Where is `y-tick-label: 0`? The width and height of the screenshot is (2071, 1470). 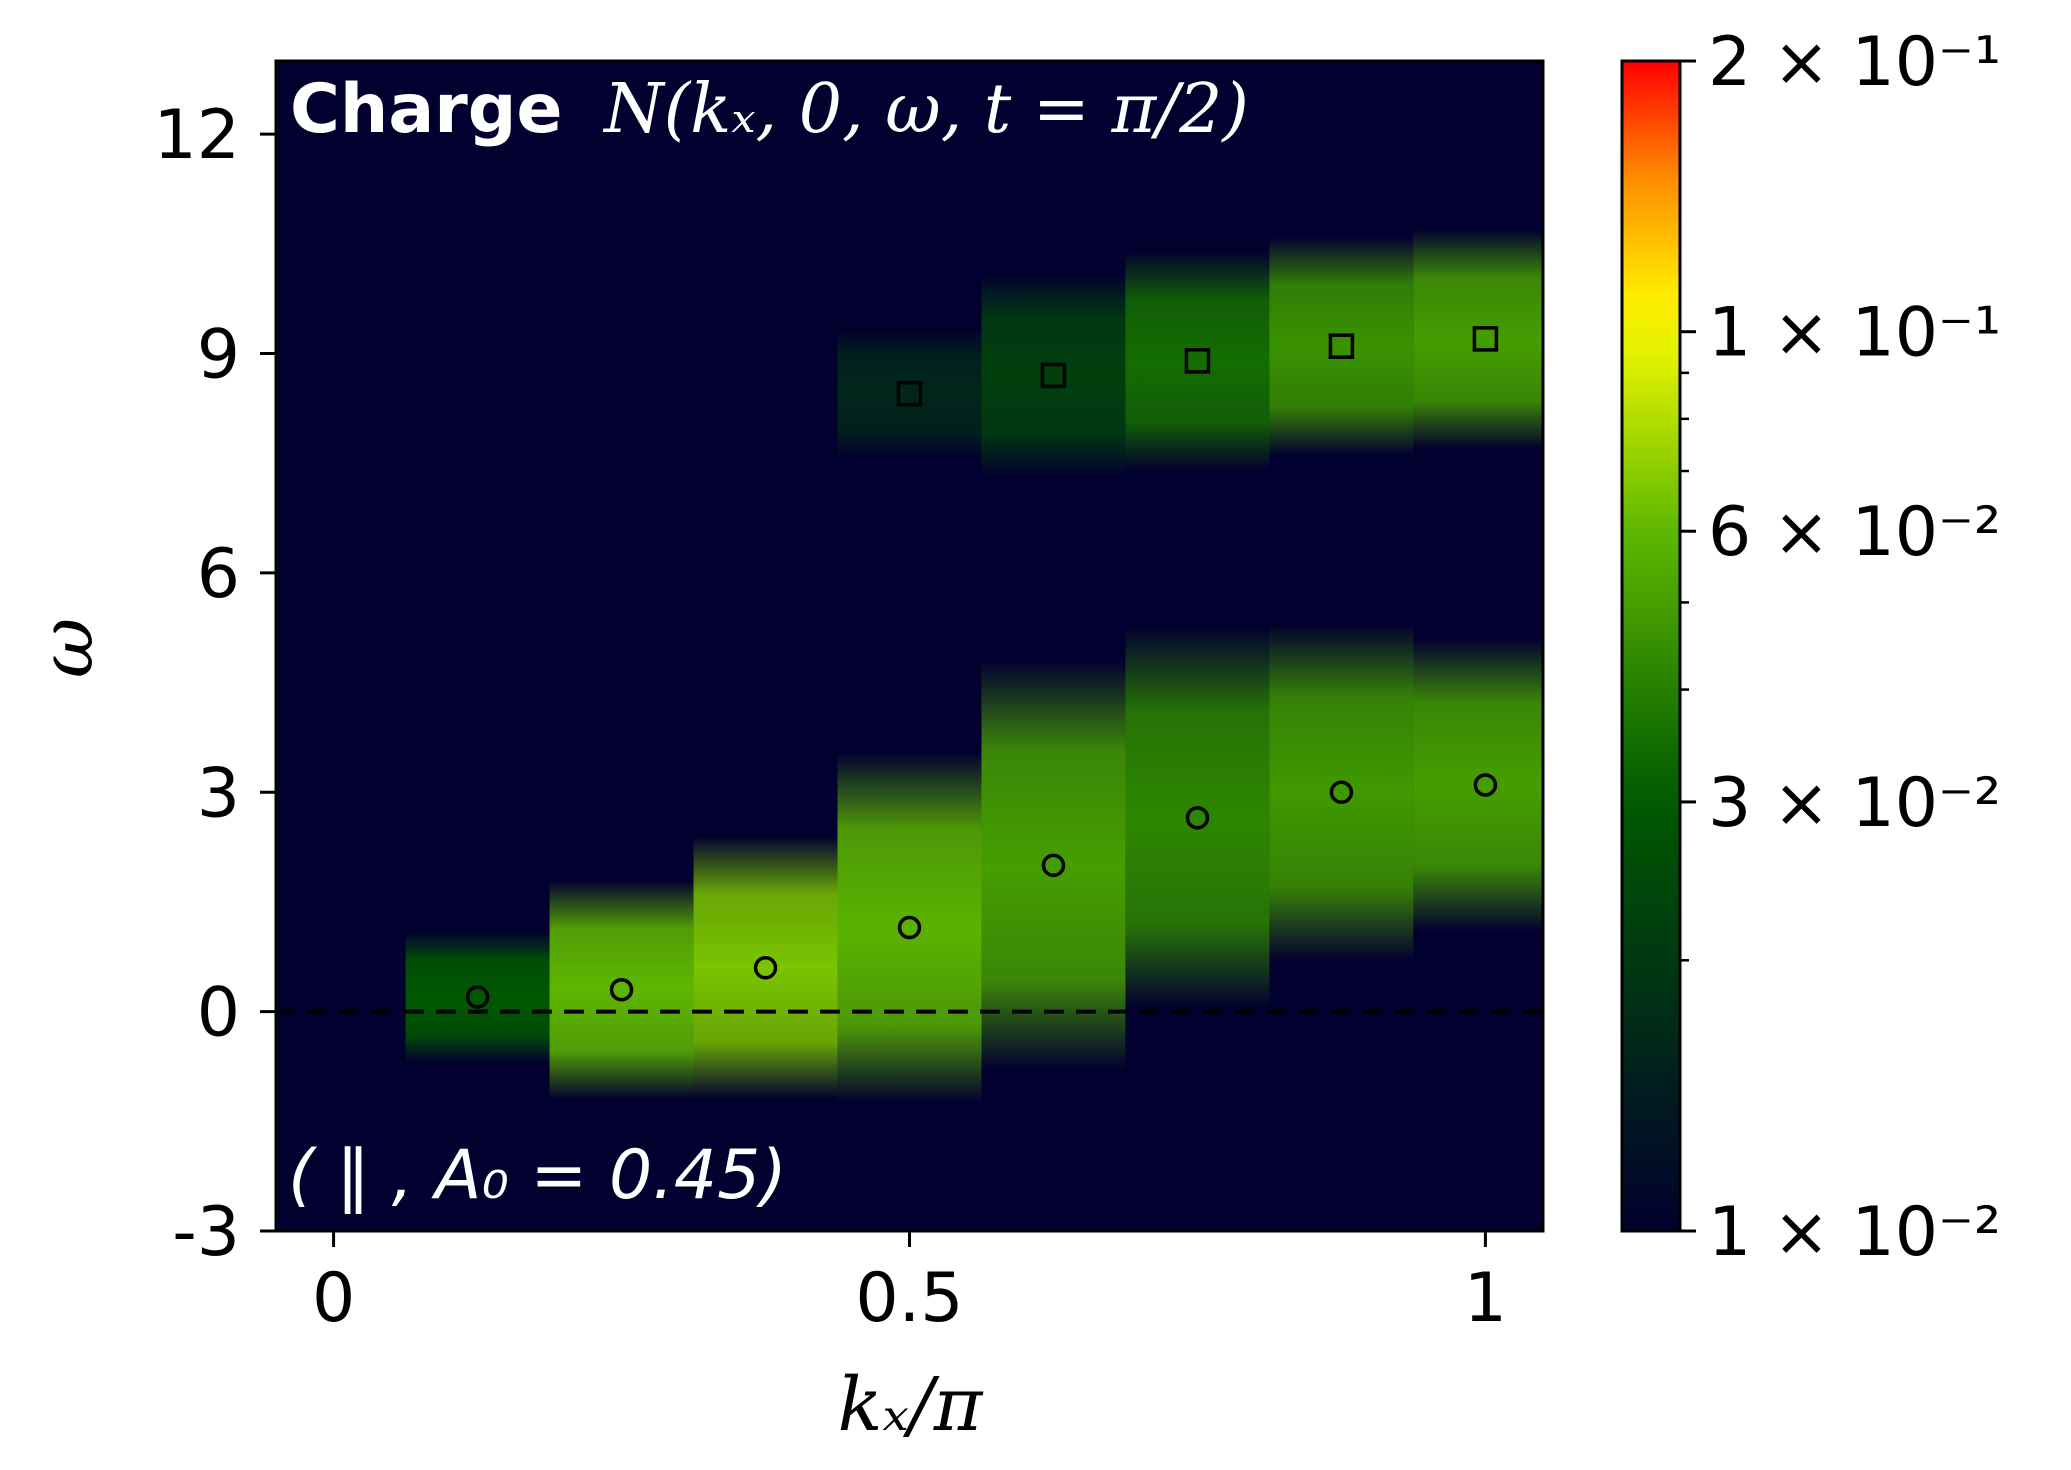
y-tick-label: 0 is located at coordinates (218, 1013).